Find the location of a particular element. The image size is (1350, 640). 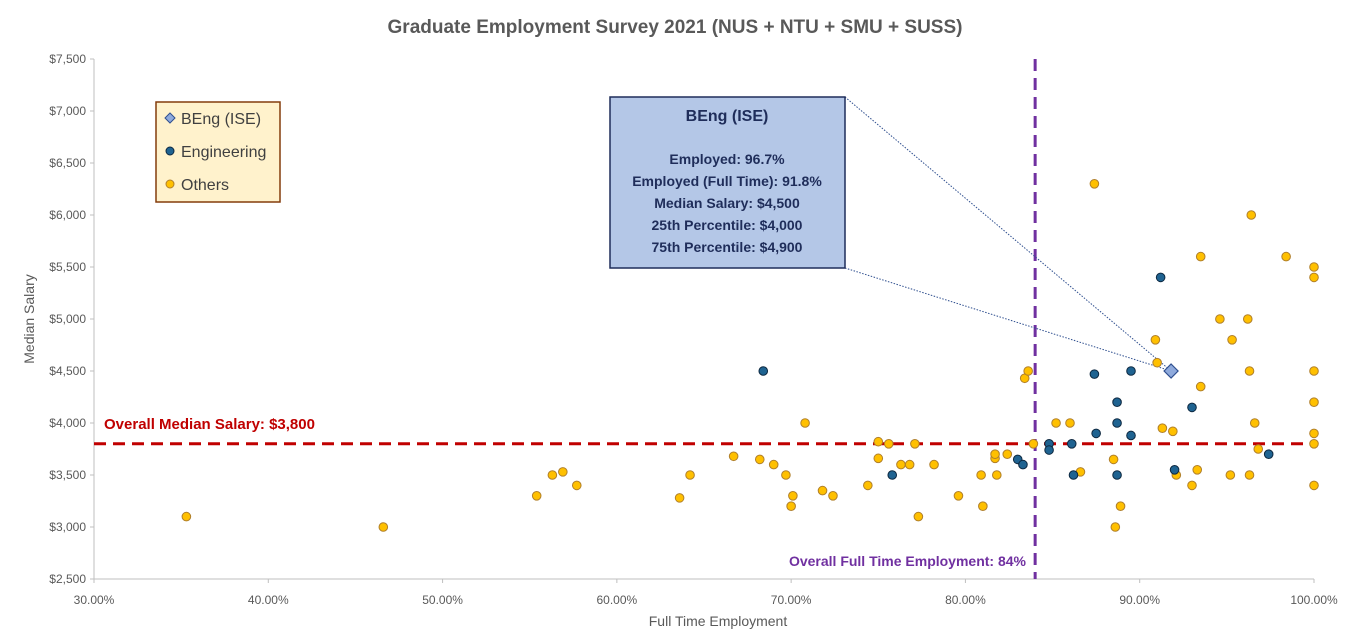

x-axis-title: Full Time Employment is located at coordinates (718, 621).